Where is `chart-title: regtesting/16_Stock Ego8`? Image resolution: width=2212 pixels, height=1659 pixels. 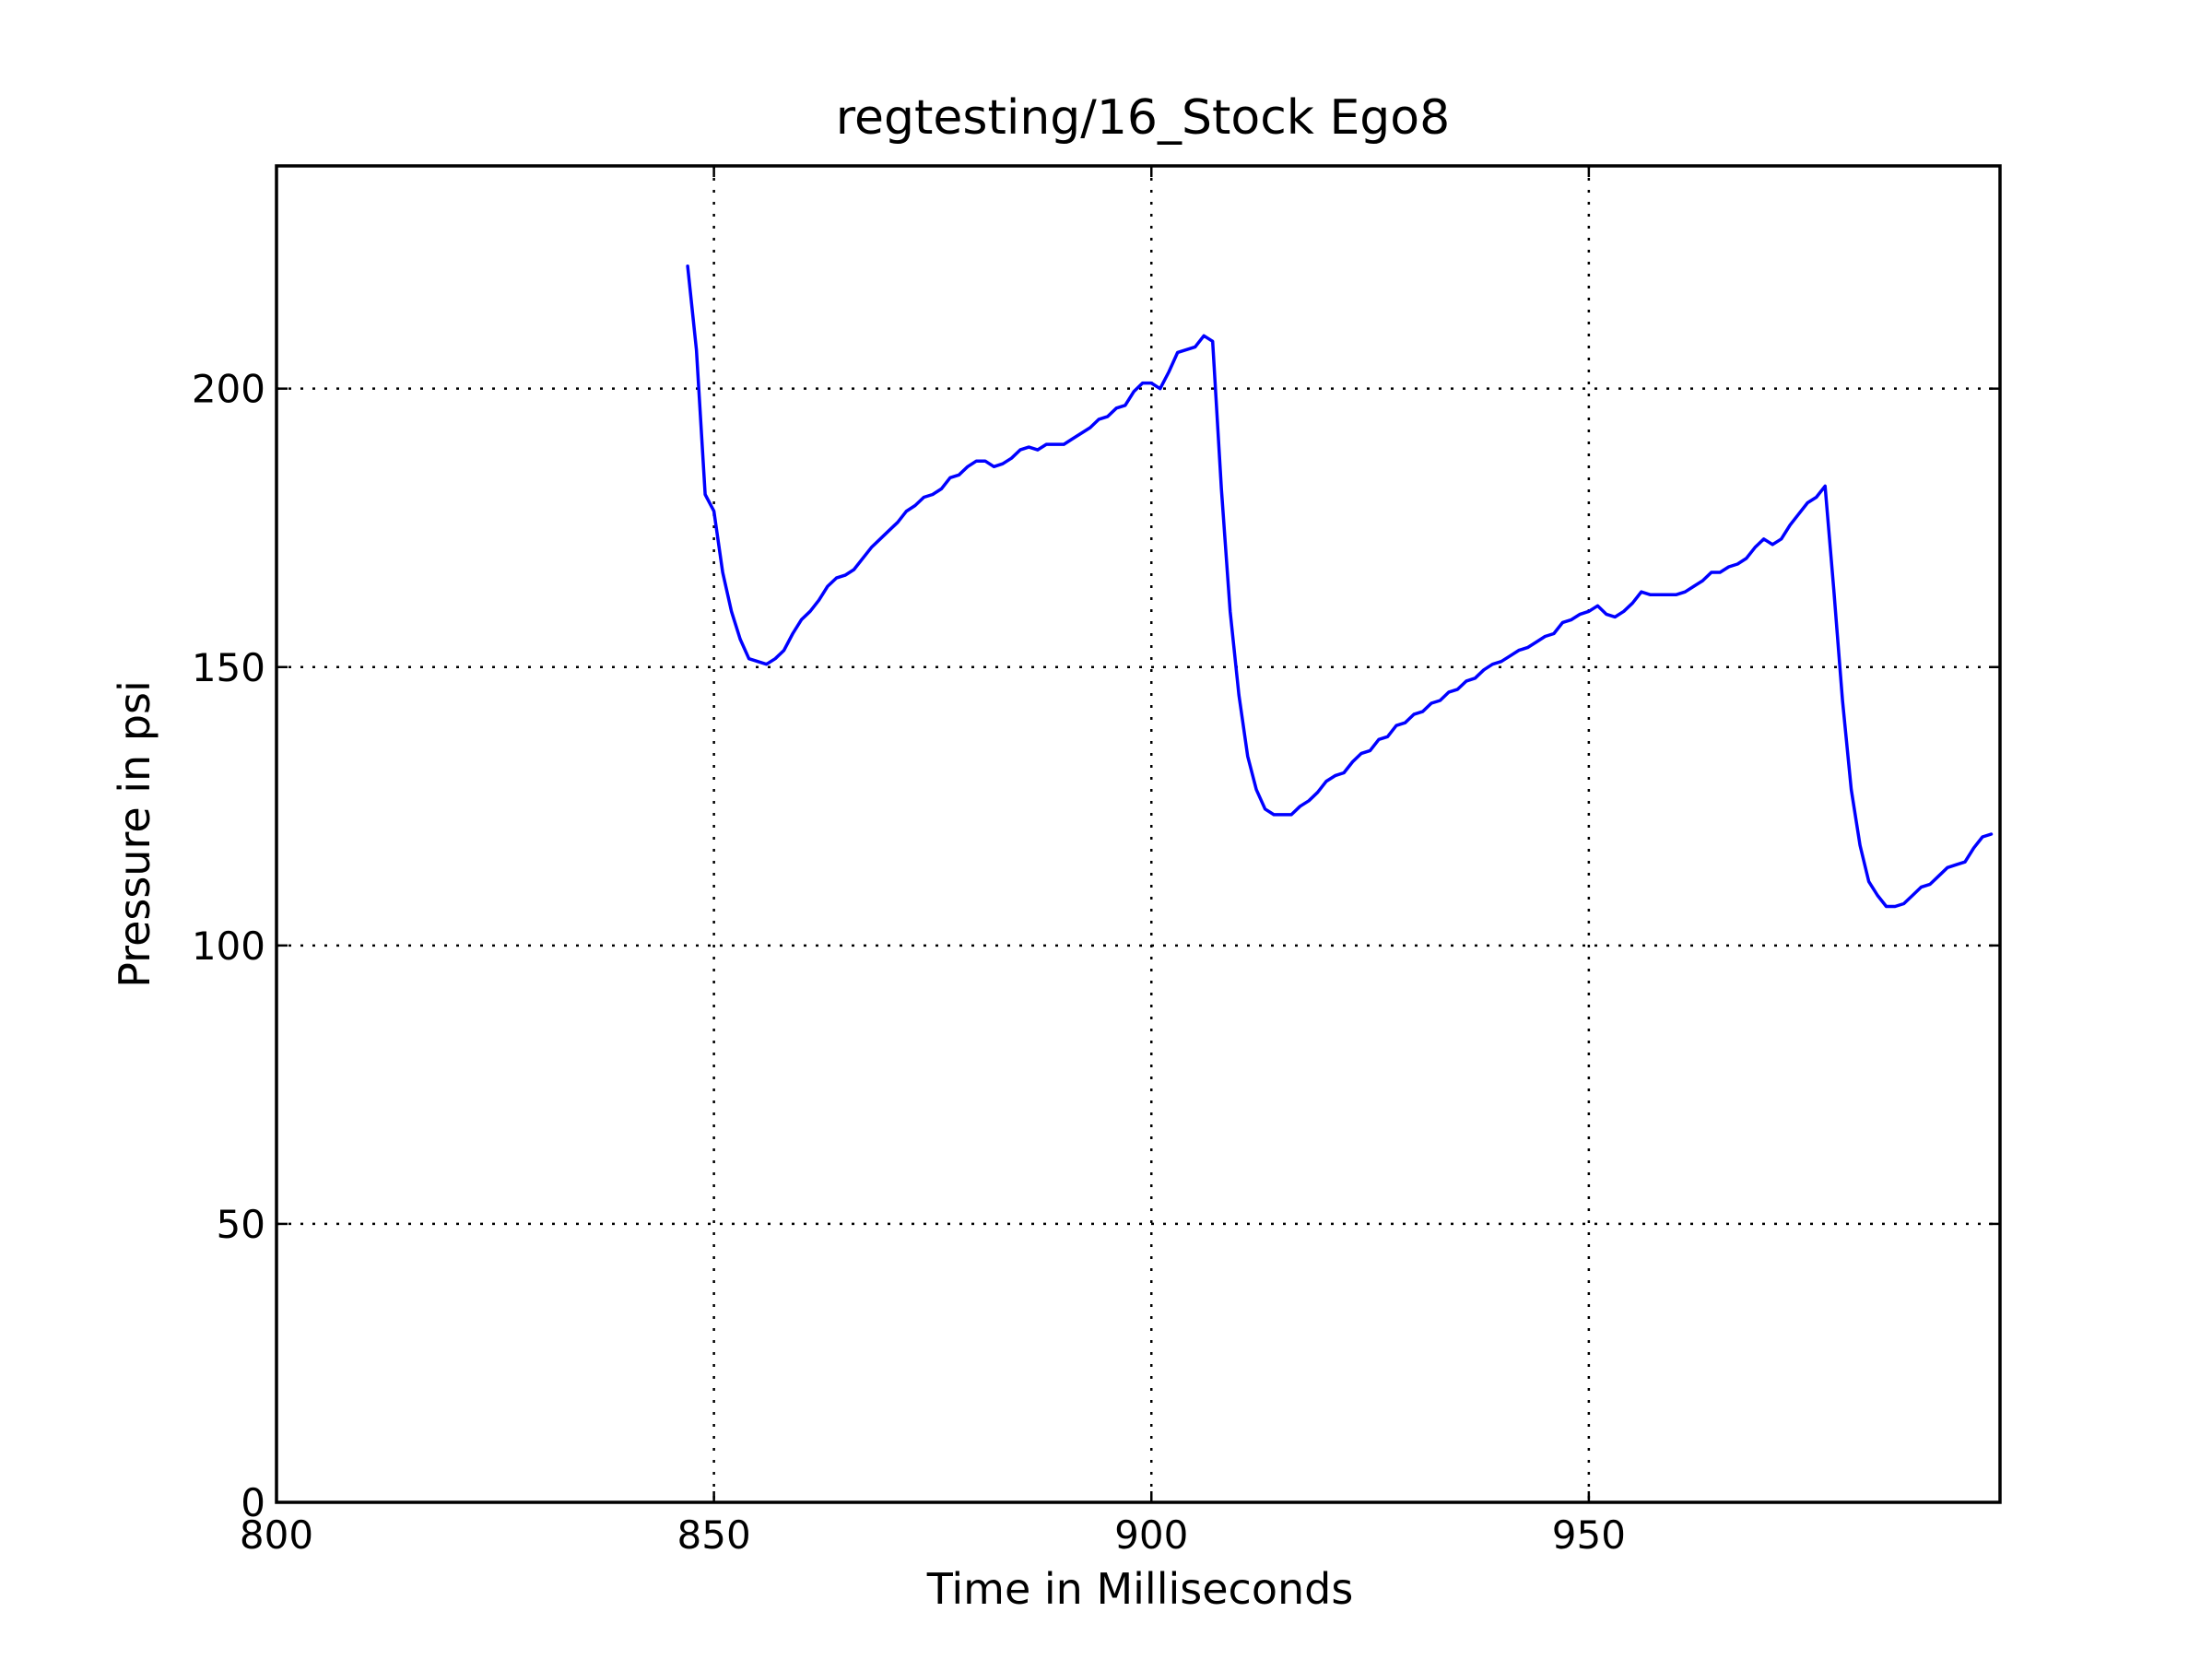 chart-title: regtesting/16_Stock Ego8 is located at coordinates (1143, 118).